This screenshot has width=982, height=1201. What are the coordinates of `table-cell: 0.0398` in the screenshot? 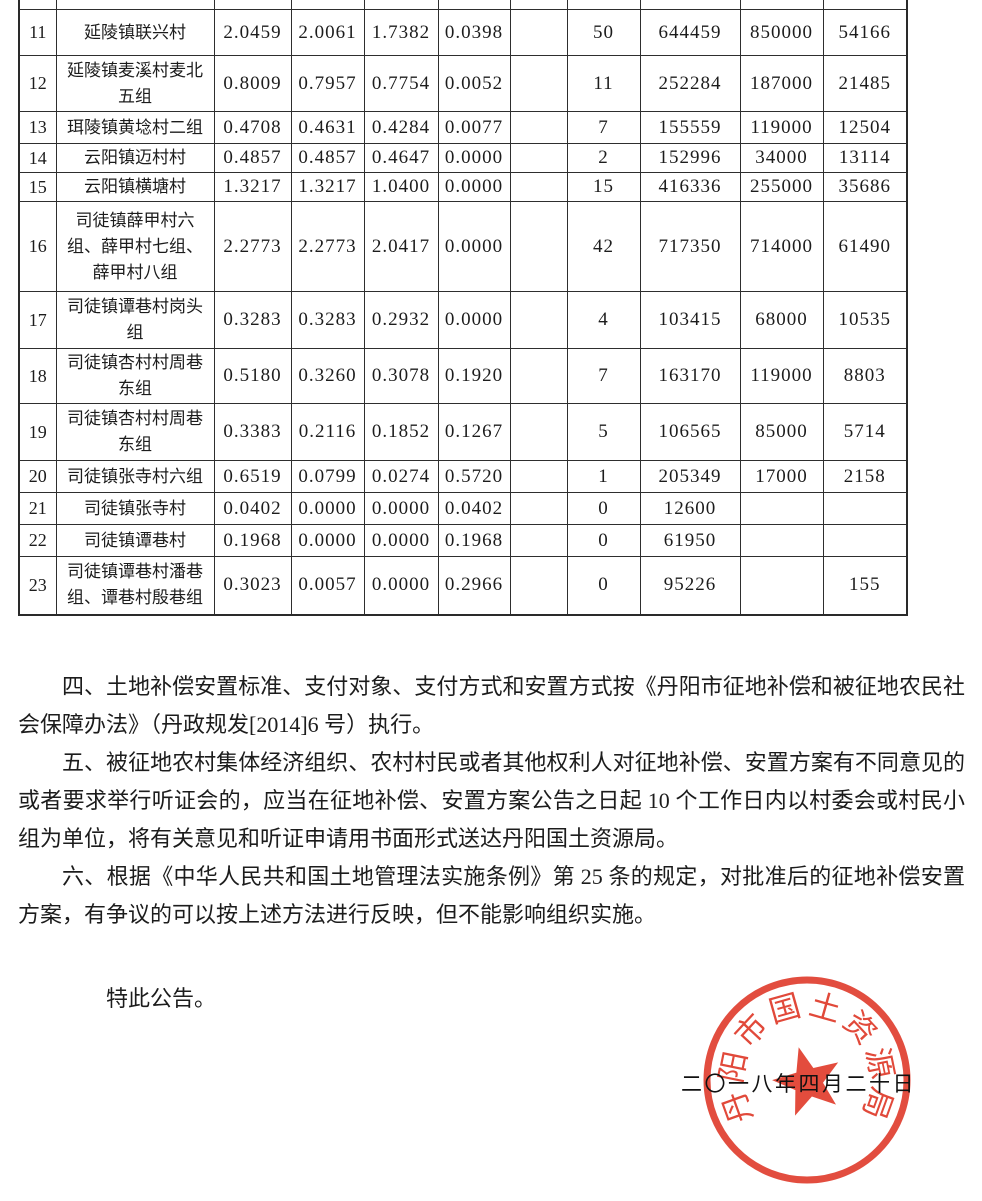 It's located at (474, 32).